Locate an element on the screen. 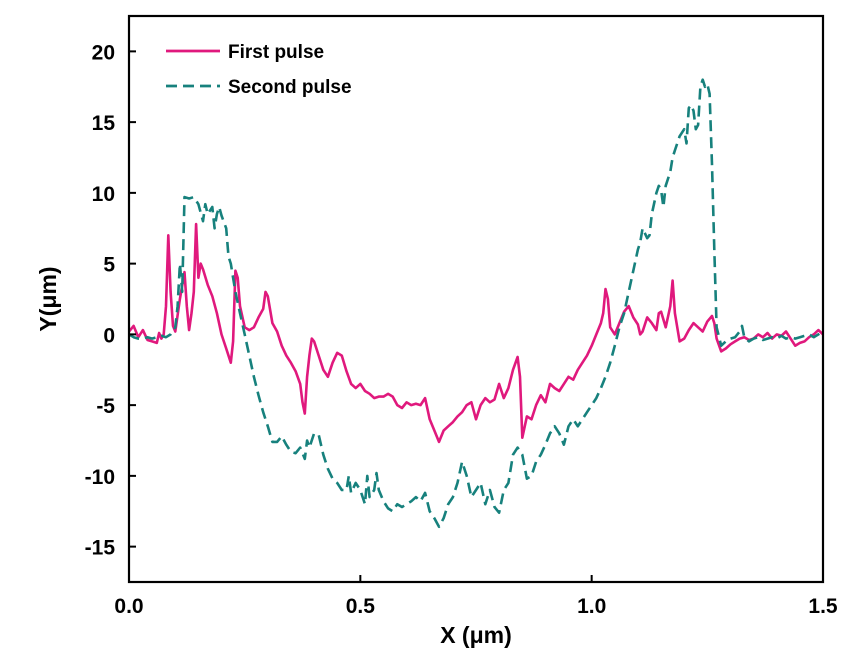 This screenshot has height=663, width=866. legend-label-first-pulse: First pulse is located at coordinates (276, 52).